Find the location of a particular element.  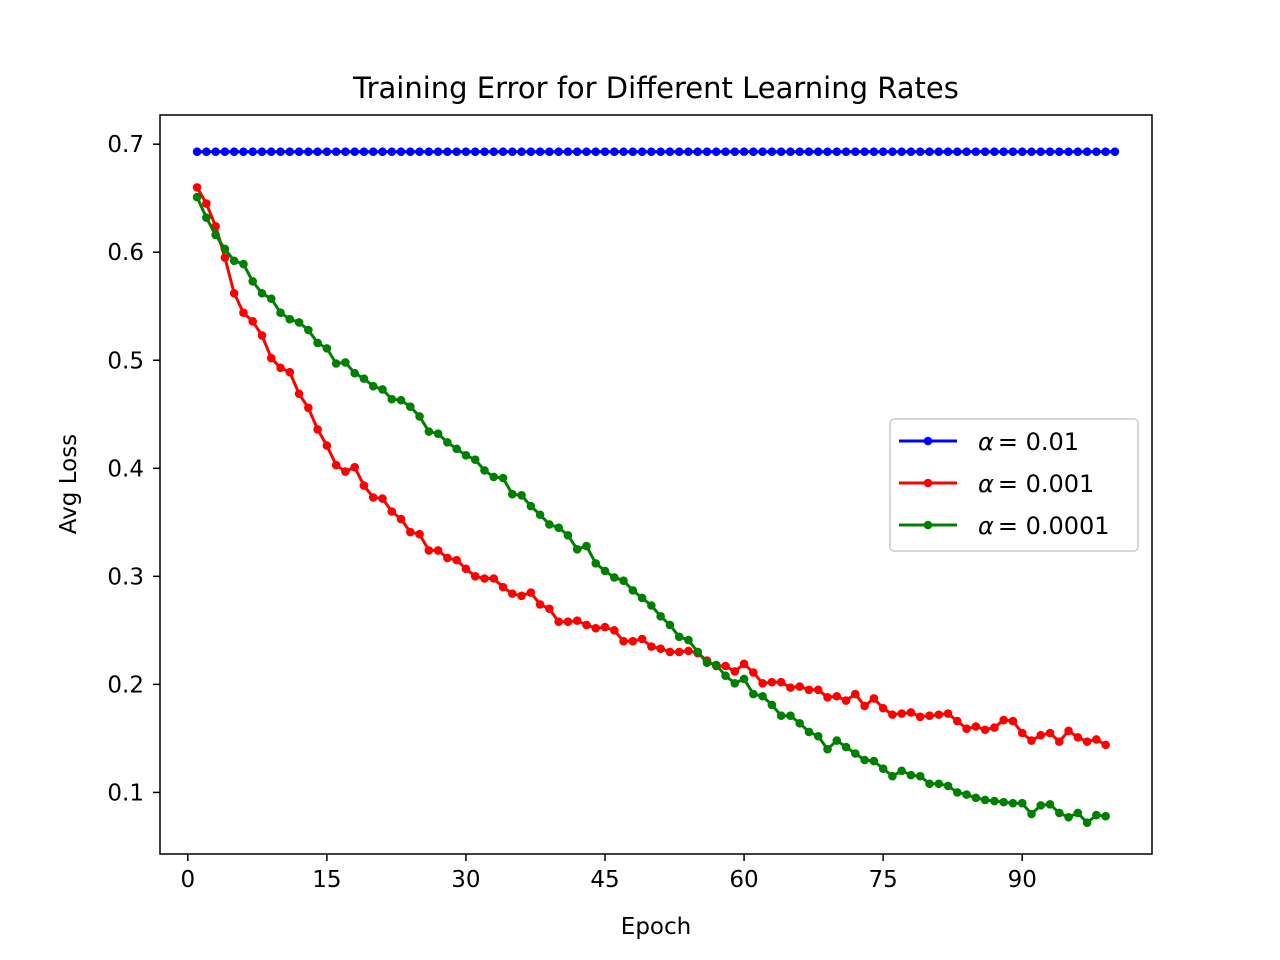

x-tick-label-1: 15 is located at coordinates (326, 880).